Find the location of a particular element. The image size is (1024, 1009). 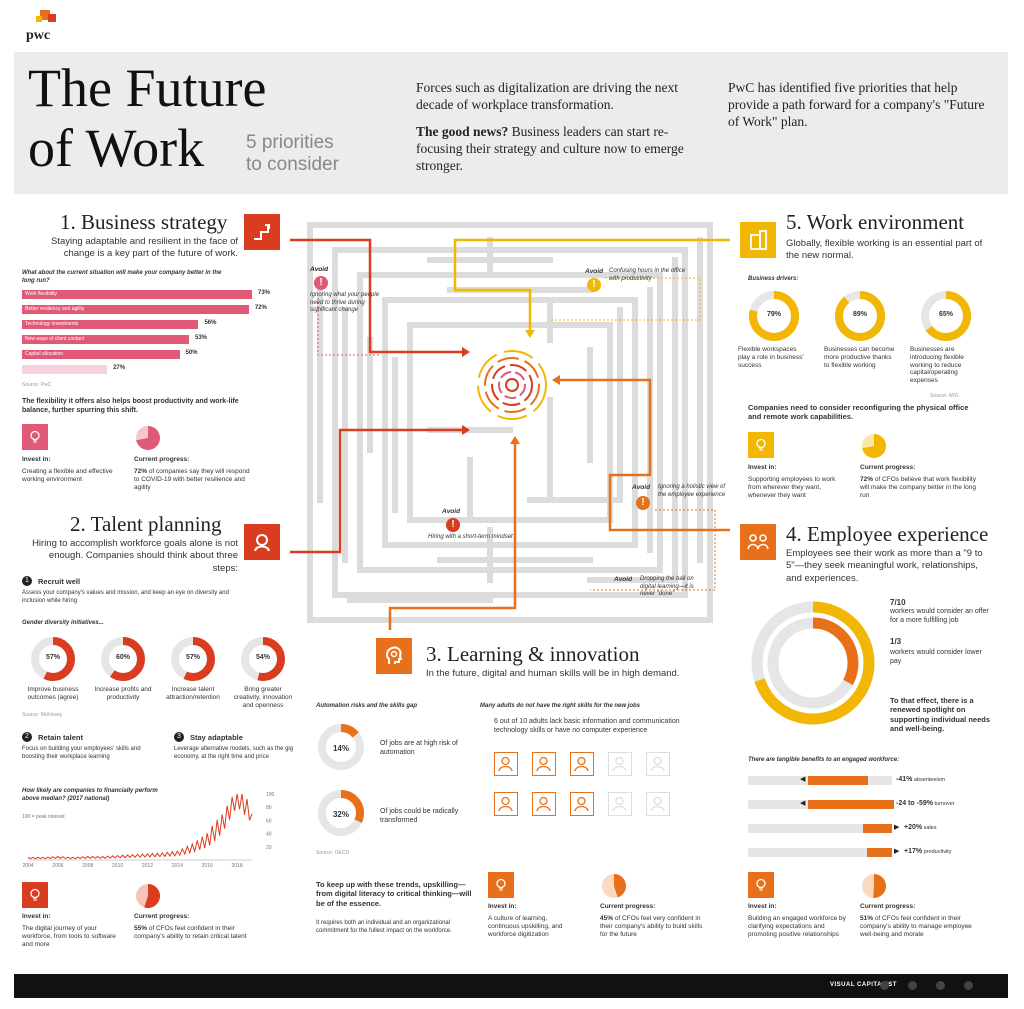

donut-value: 54% is located at coordinates (262, 657).